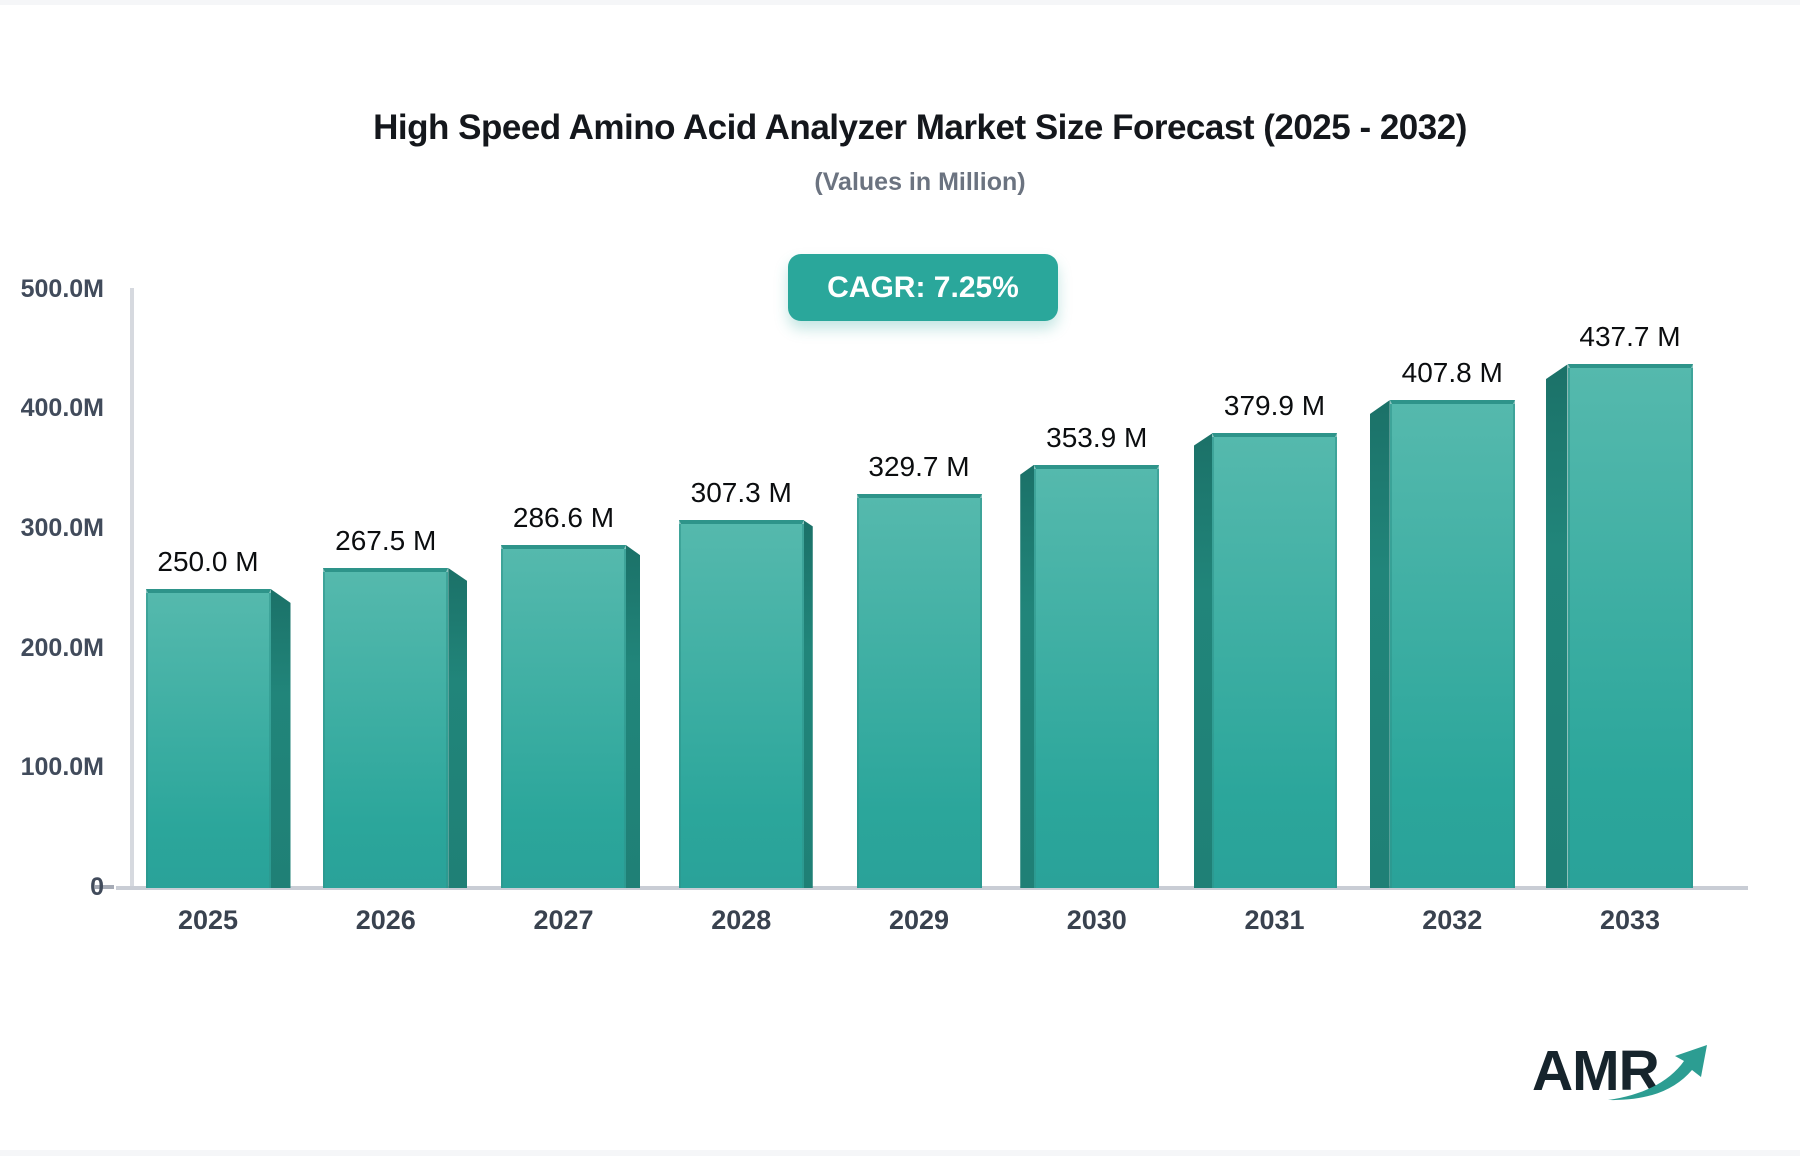 This screenshot has width=1800, height=1156. Describe the element at coordinates (1274, 406) in the screenshot. I see `bar-value-label-2031: 379.9 M` at that location.